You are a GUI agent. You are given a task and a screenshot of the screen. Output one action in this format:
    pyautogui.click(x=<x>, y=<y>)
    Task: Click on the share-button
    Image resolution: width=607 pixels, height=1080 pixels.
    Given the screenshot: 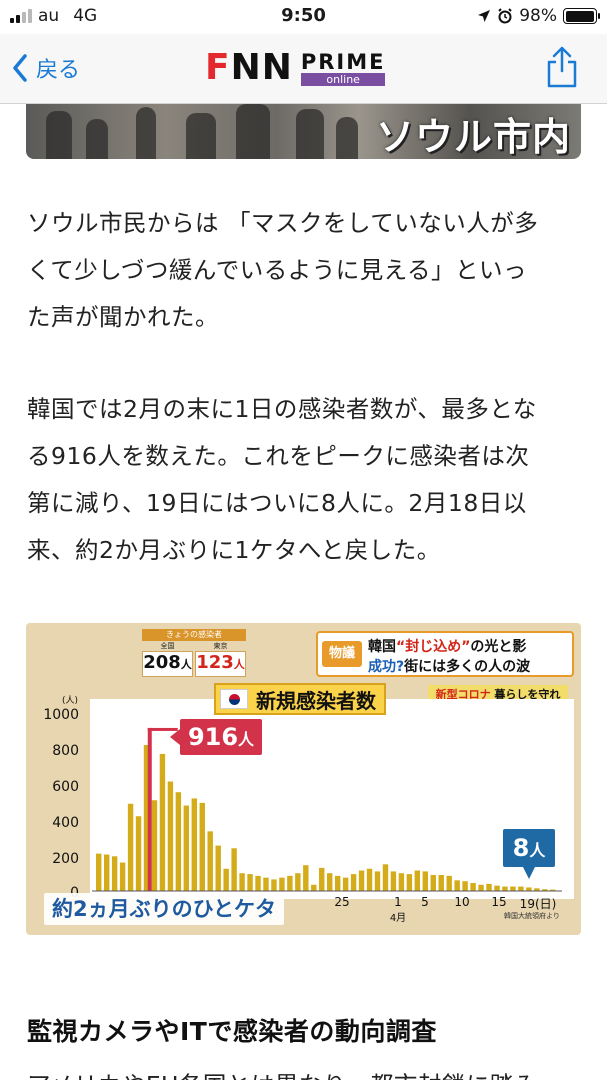 What is the action you would take?
    pyautogui.click(x=562, y=69)
    